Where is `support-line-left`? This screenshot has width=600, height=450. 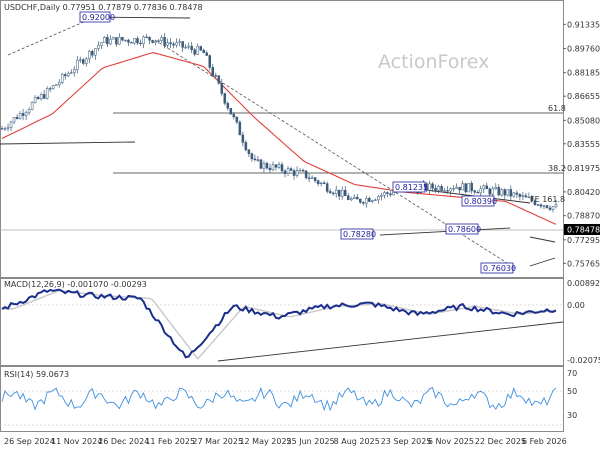 support-line-left is located at coordinates (68, 143).